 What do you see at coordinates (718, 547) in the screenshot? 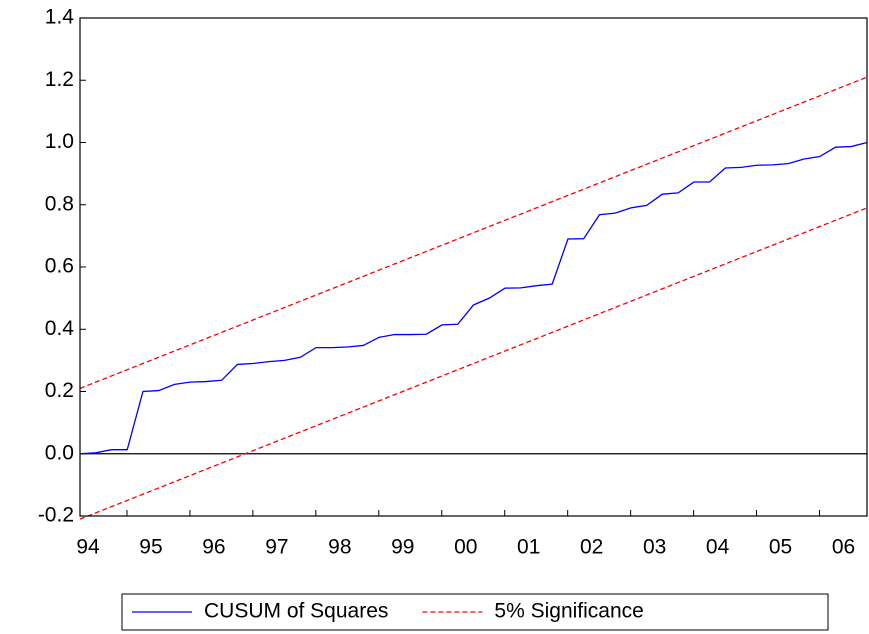
I see `x-tick-label: 04` at bounding box center [718, 547].